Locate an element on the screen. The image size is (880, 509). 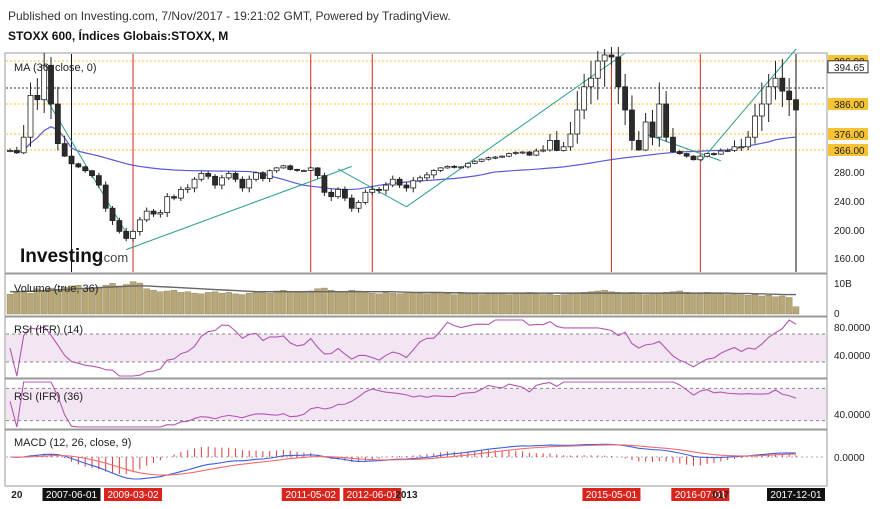
macd-panel: 0.0000 is located at coordinates (435, 461).